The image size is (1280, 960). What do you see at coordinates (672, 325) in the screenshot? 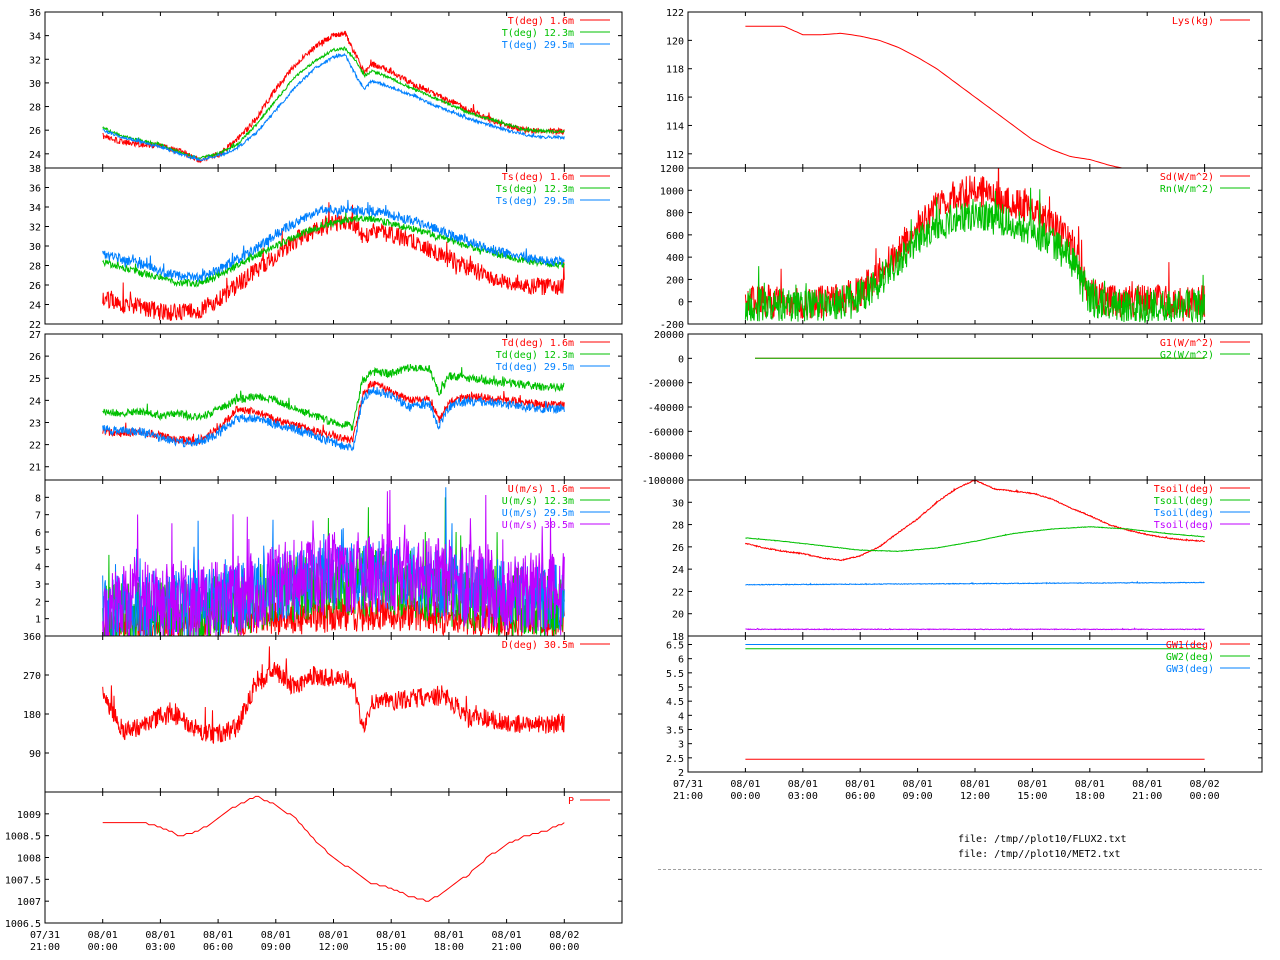
I see `y-tick-label: -200` at bounding box center [672, 325].